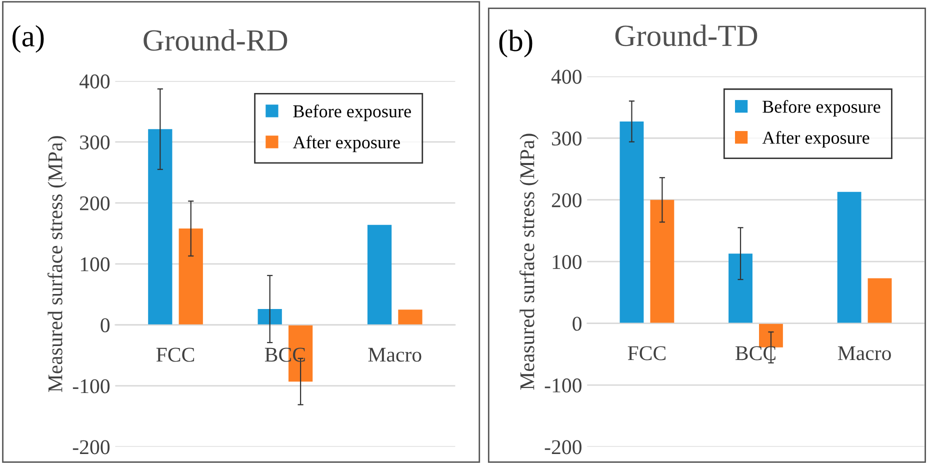 Image resolution: width=929 pixels, height=463 pixels. Describe the element at coordinates (686, 35) in the screenshot. I see `chart-title: Ground-TD` at that location.